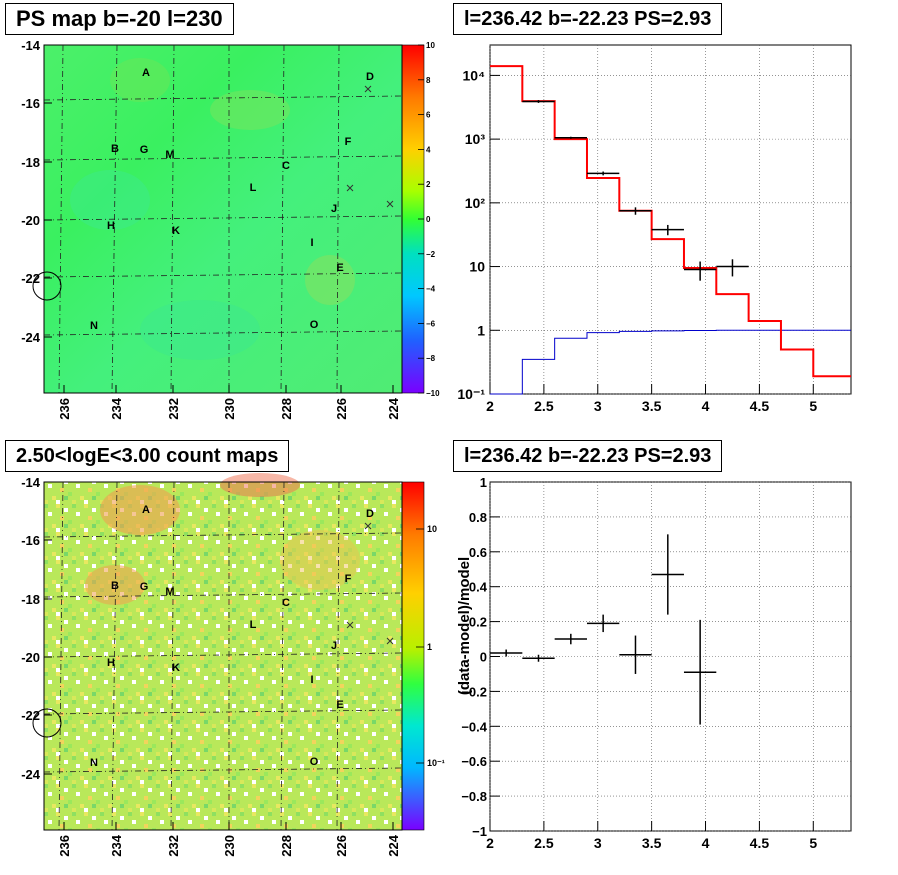  I want to click on map-x-tick-label: 232, so click(173, 409).